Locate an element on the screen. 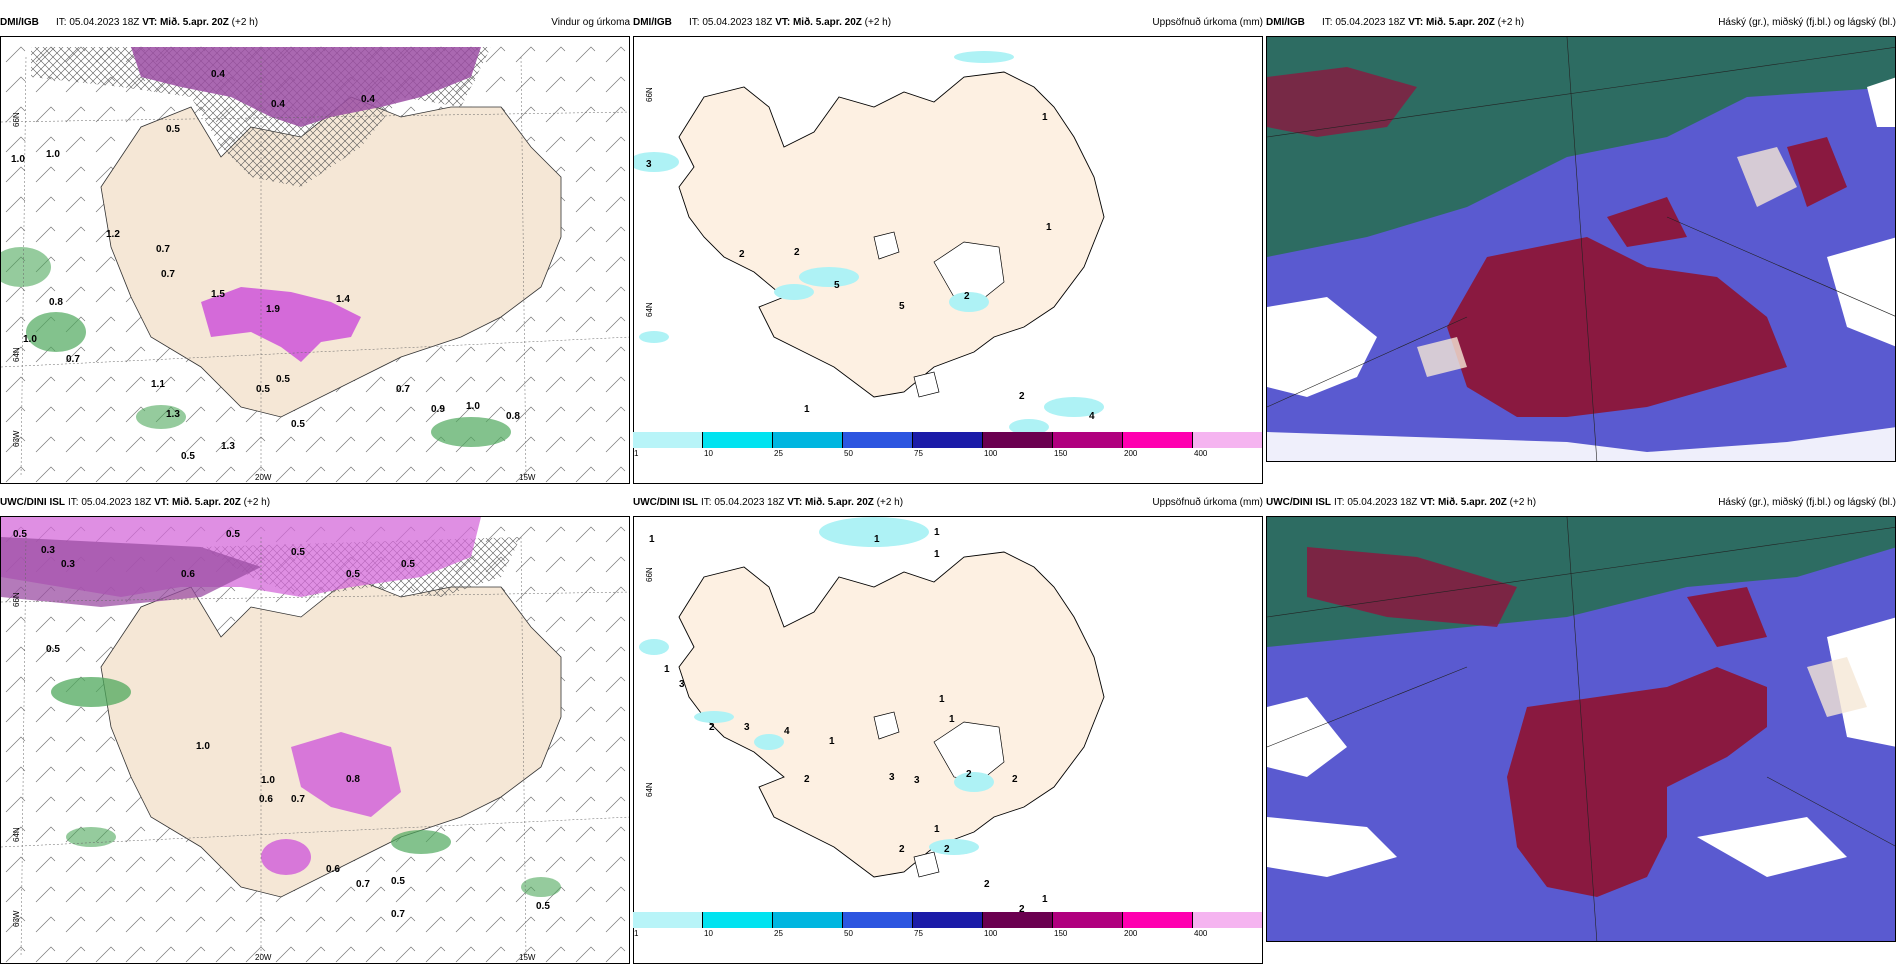  precip-value: 1.3 is located at coordinates (228, 446).